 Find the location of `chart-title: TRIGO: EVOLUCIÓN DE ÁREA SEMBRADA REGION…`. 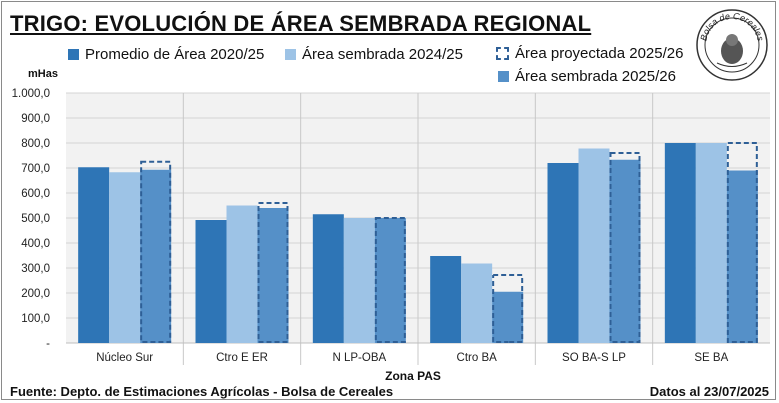

chart-title: TRIGO: EVOLUCIÓN DE ÁREA SEMBRADA REGION… is located at coordinates (301, 23).